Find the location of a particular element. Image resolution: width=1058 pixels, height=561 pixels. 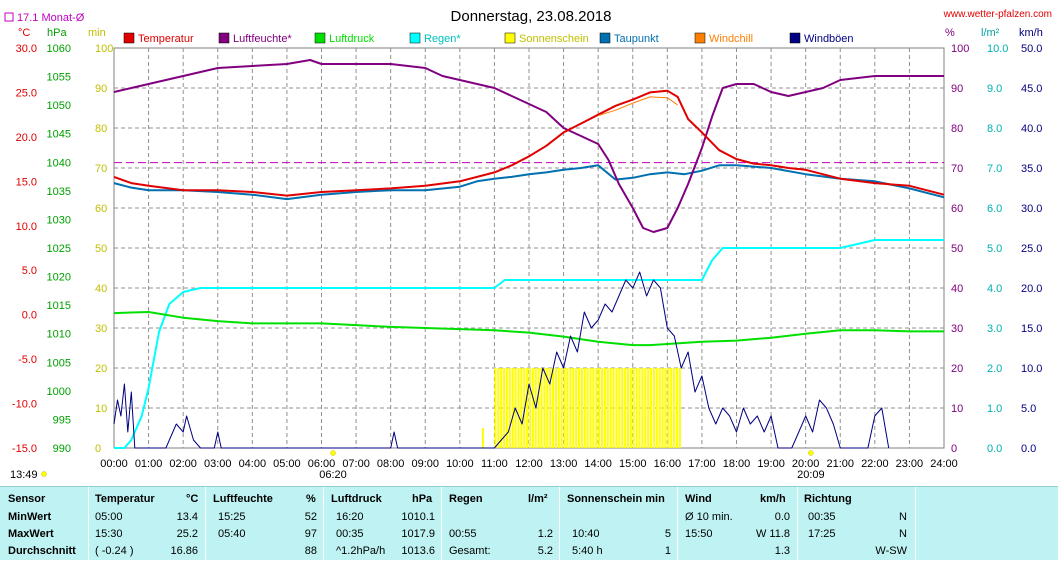

stats-hum-val: 97 is located at coordinates (310, 534).